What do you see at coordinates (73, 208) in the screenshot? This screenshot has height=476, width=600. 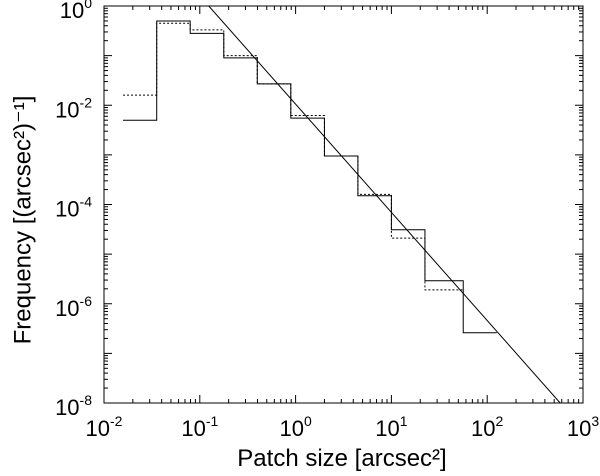 I see `y-tick-label: 10⁻⁴` at bounding box center [73, 208].